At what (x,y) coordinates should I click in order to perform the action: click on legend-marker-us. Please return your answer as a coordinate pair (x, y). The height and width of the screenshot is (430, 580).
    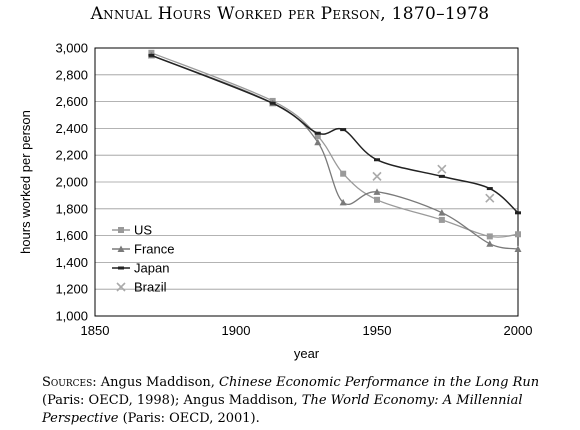
    Looking at the image, I should click on (121, 230).